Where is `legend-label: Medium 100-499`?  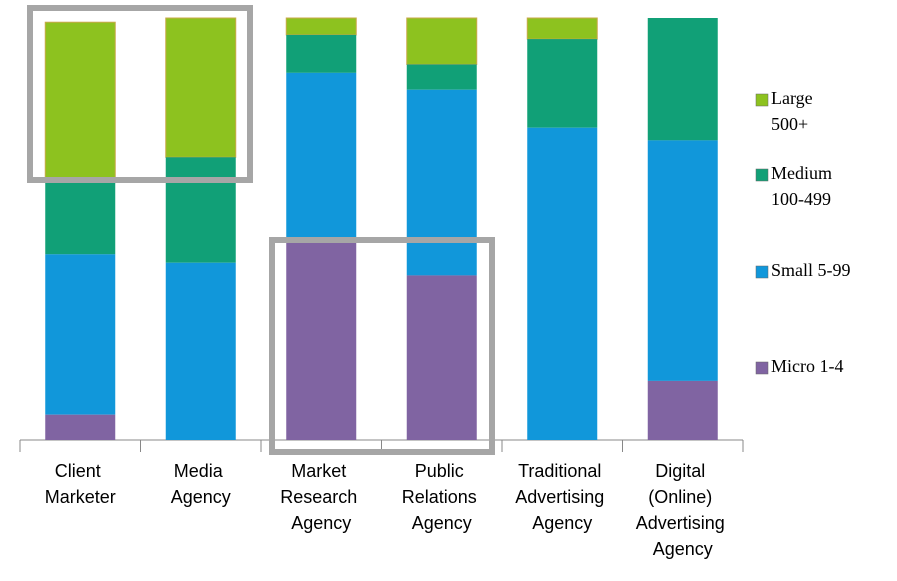
legend-label: Medium 100-499 is located at coordinates (804, 186).